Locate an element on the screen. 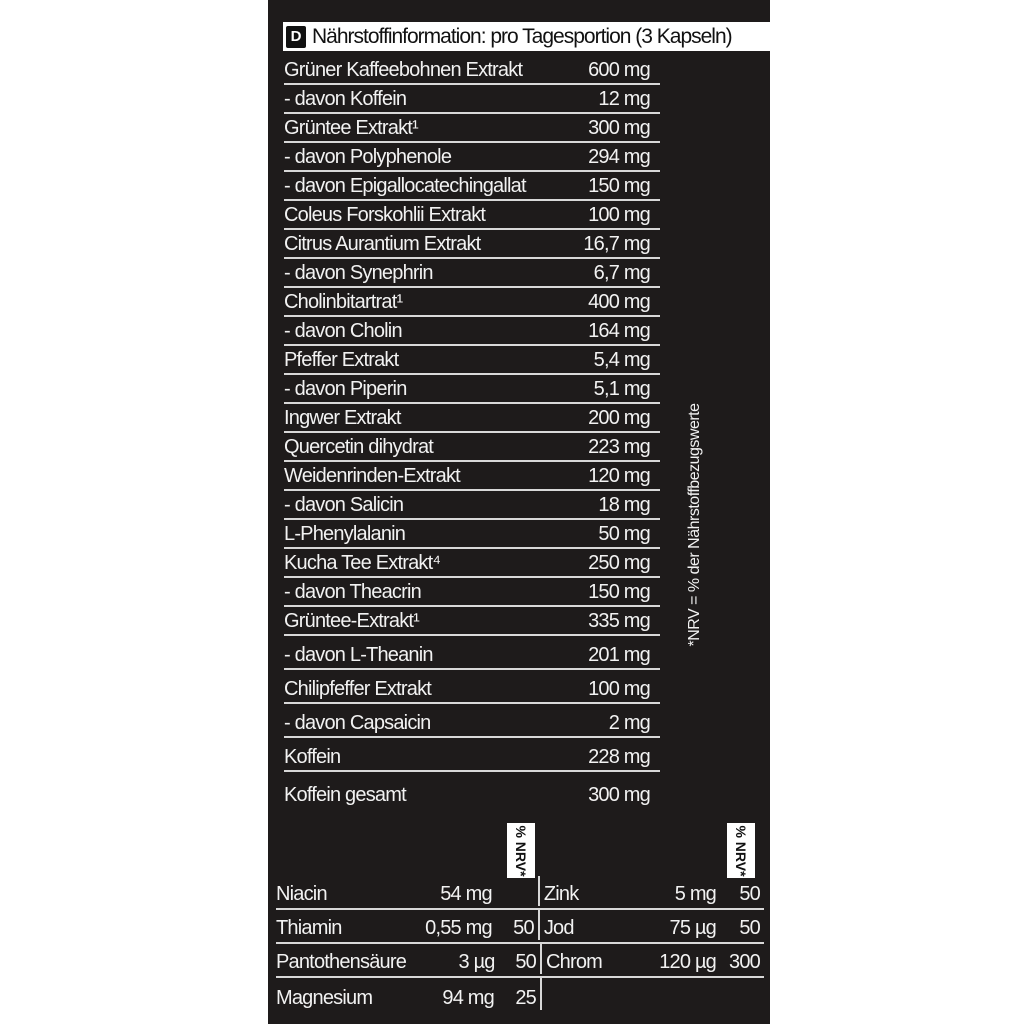 Image resolution: width=1024 pixels, height=1024 pixels. ingredient-name: - davon Polyphenole is located at coordinates (368, 157).